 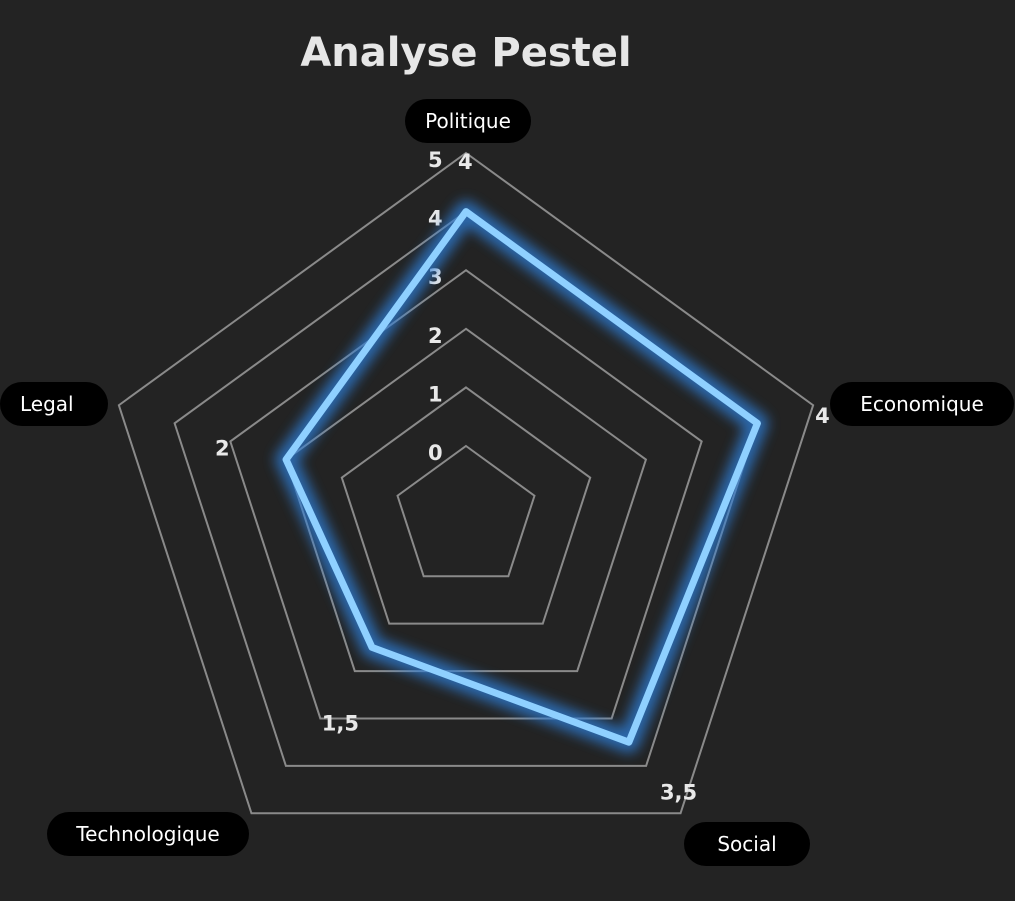 What do you see at coordinates (465, 53) in the screenshot?
I see `chart-title: Analyse Pestel` at bounding box center [465, 53].